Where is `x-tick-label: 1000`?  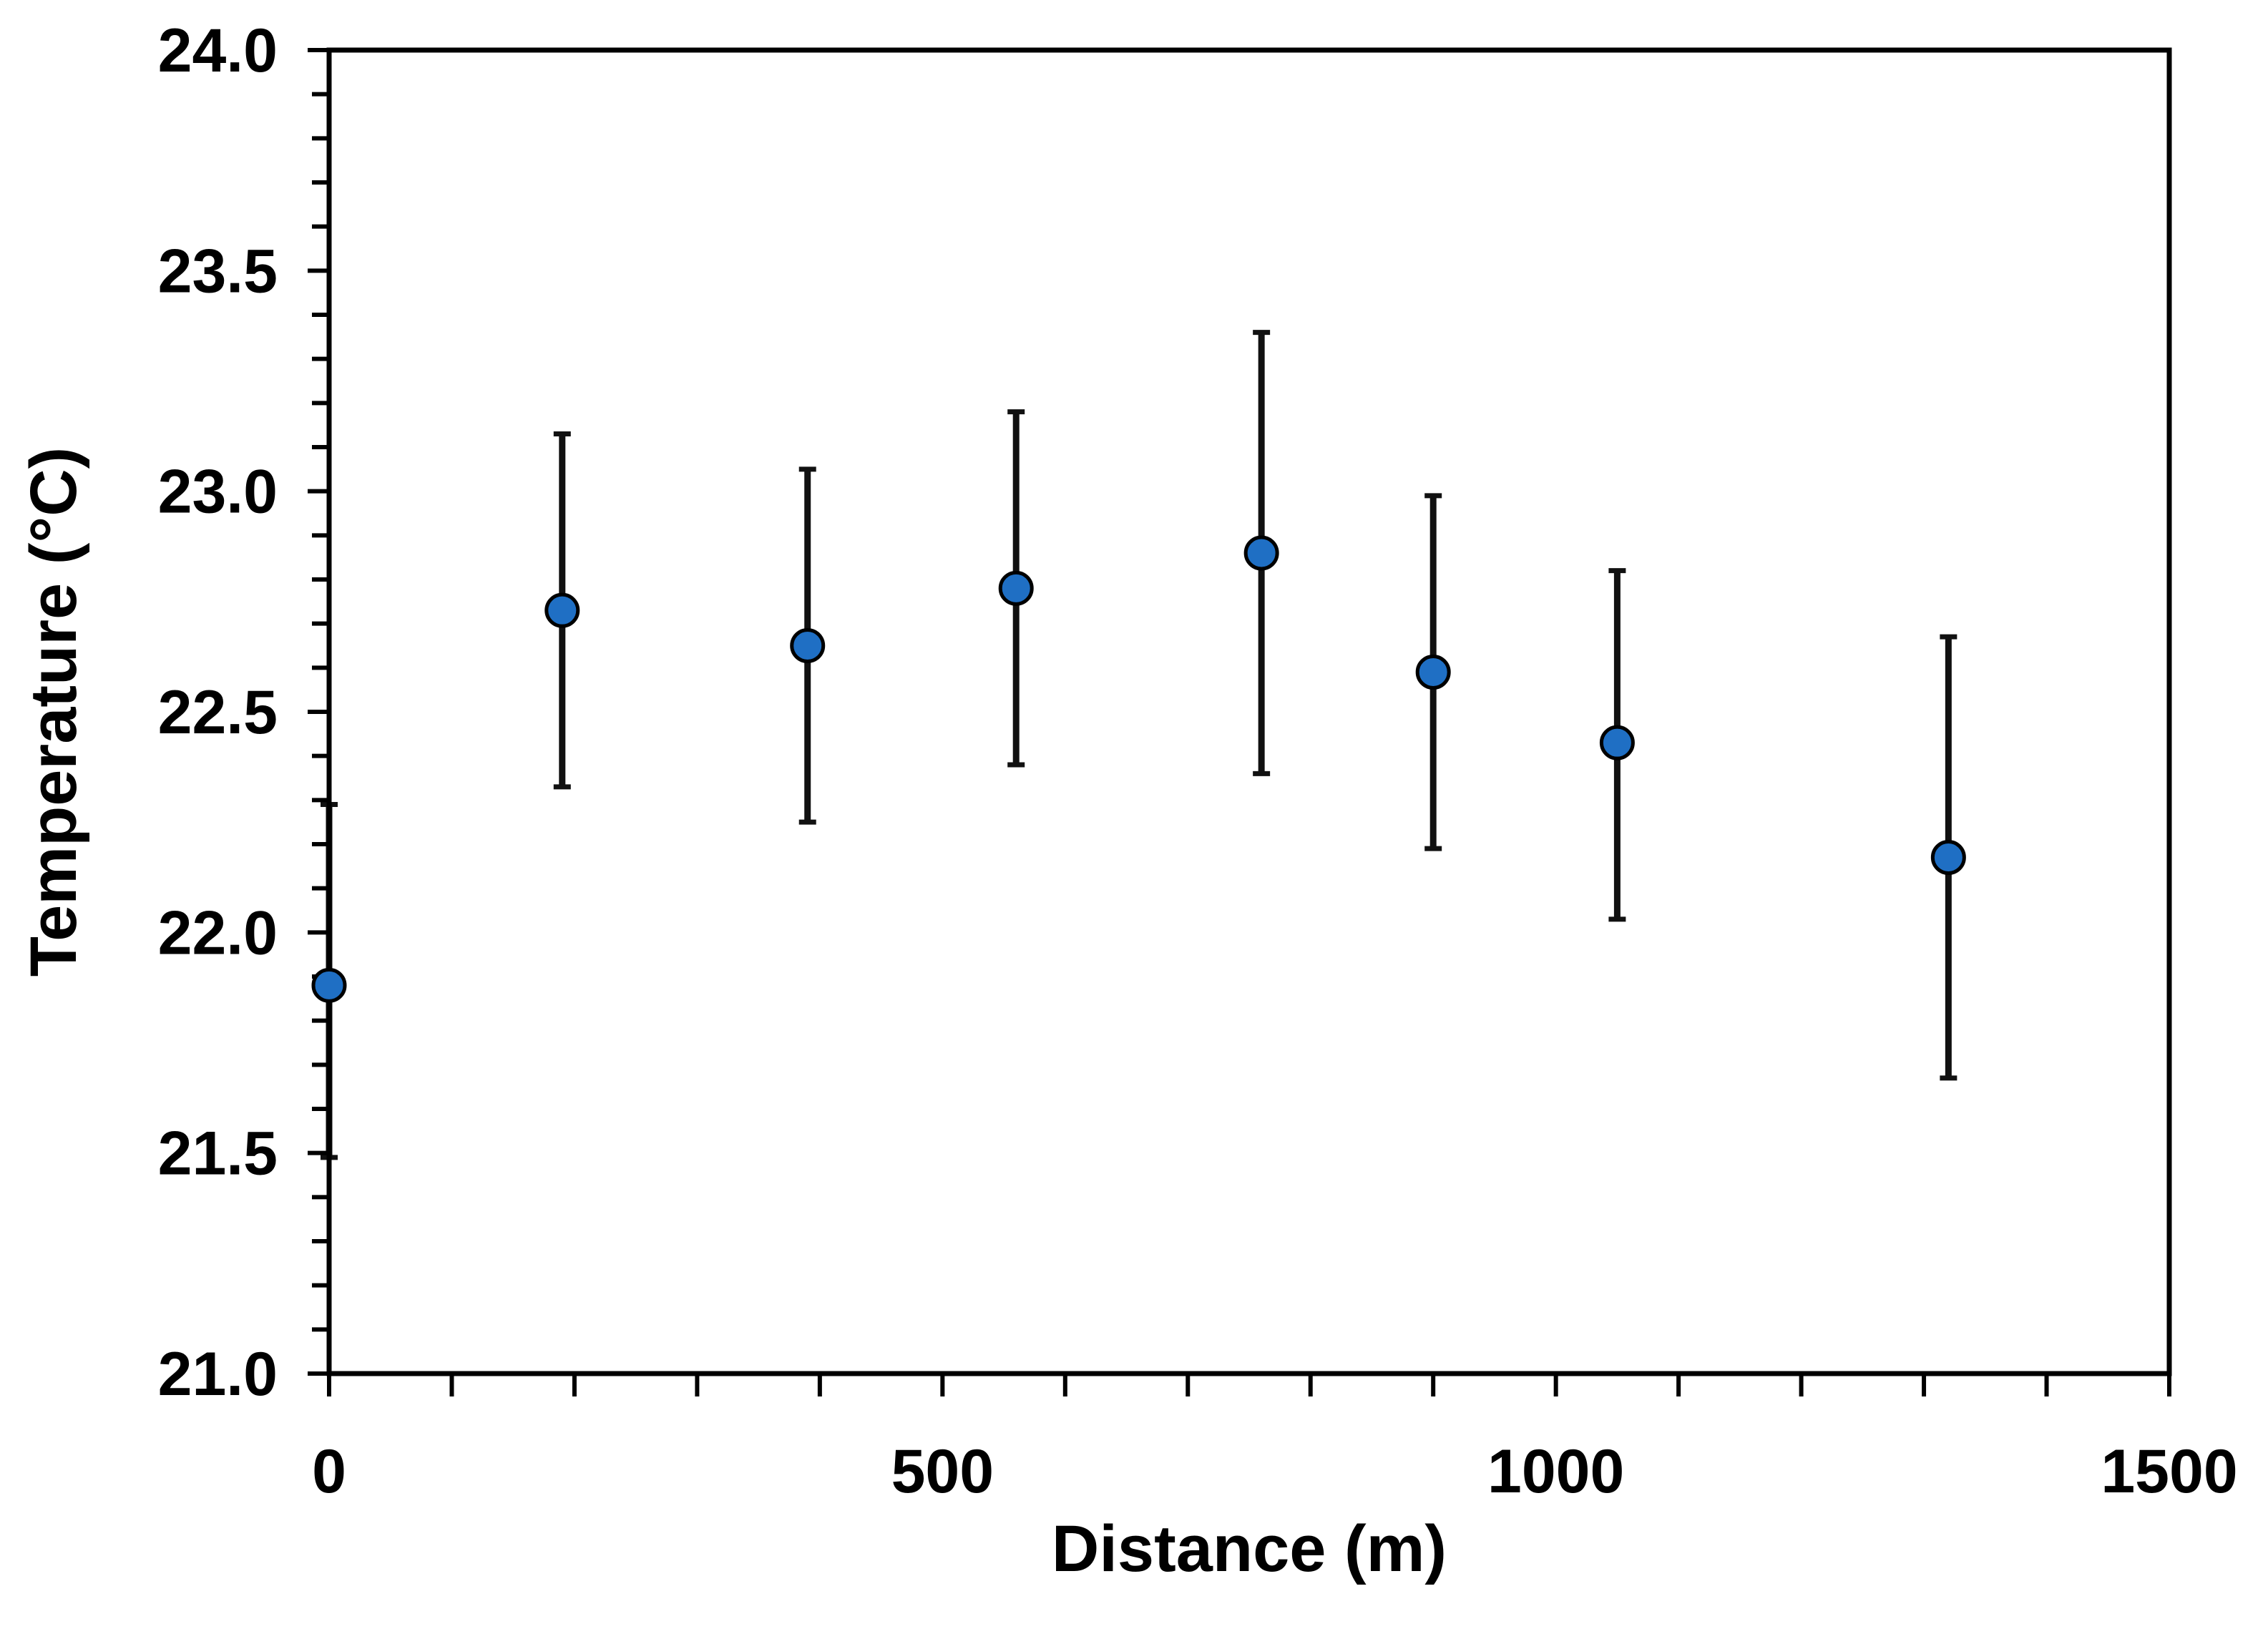
x-tick-label: 1000 is located at coordinates (1555, 1471).